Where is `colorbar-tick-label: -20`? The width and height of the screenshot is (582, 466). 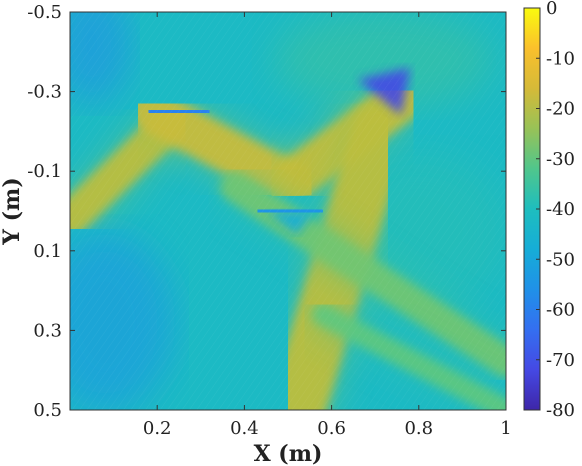 colorbar-tick-label: -20 is located at coordinates (560, 109).